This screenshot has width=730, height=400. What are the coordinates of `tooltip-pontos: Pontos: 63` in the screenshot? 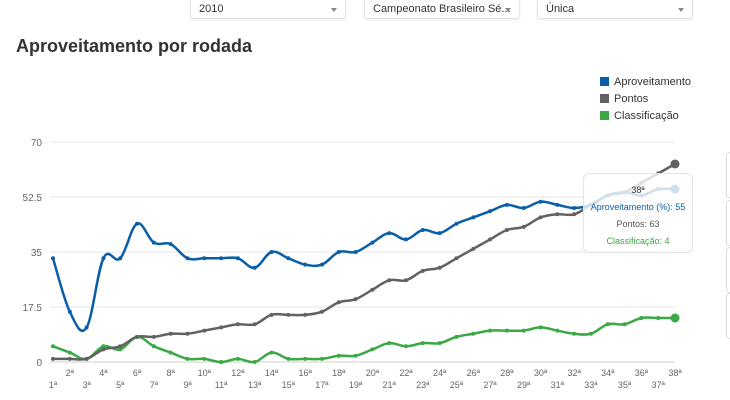 It's located at (638, 224).